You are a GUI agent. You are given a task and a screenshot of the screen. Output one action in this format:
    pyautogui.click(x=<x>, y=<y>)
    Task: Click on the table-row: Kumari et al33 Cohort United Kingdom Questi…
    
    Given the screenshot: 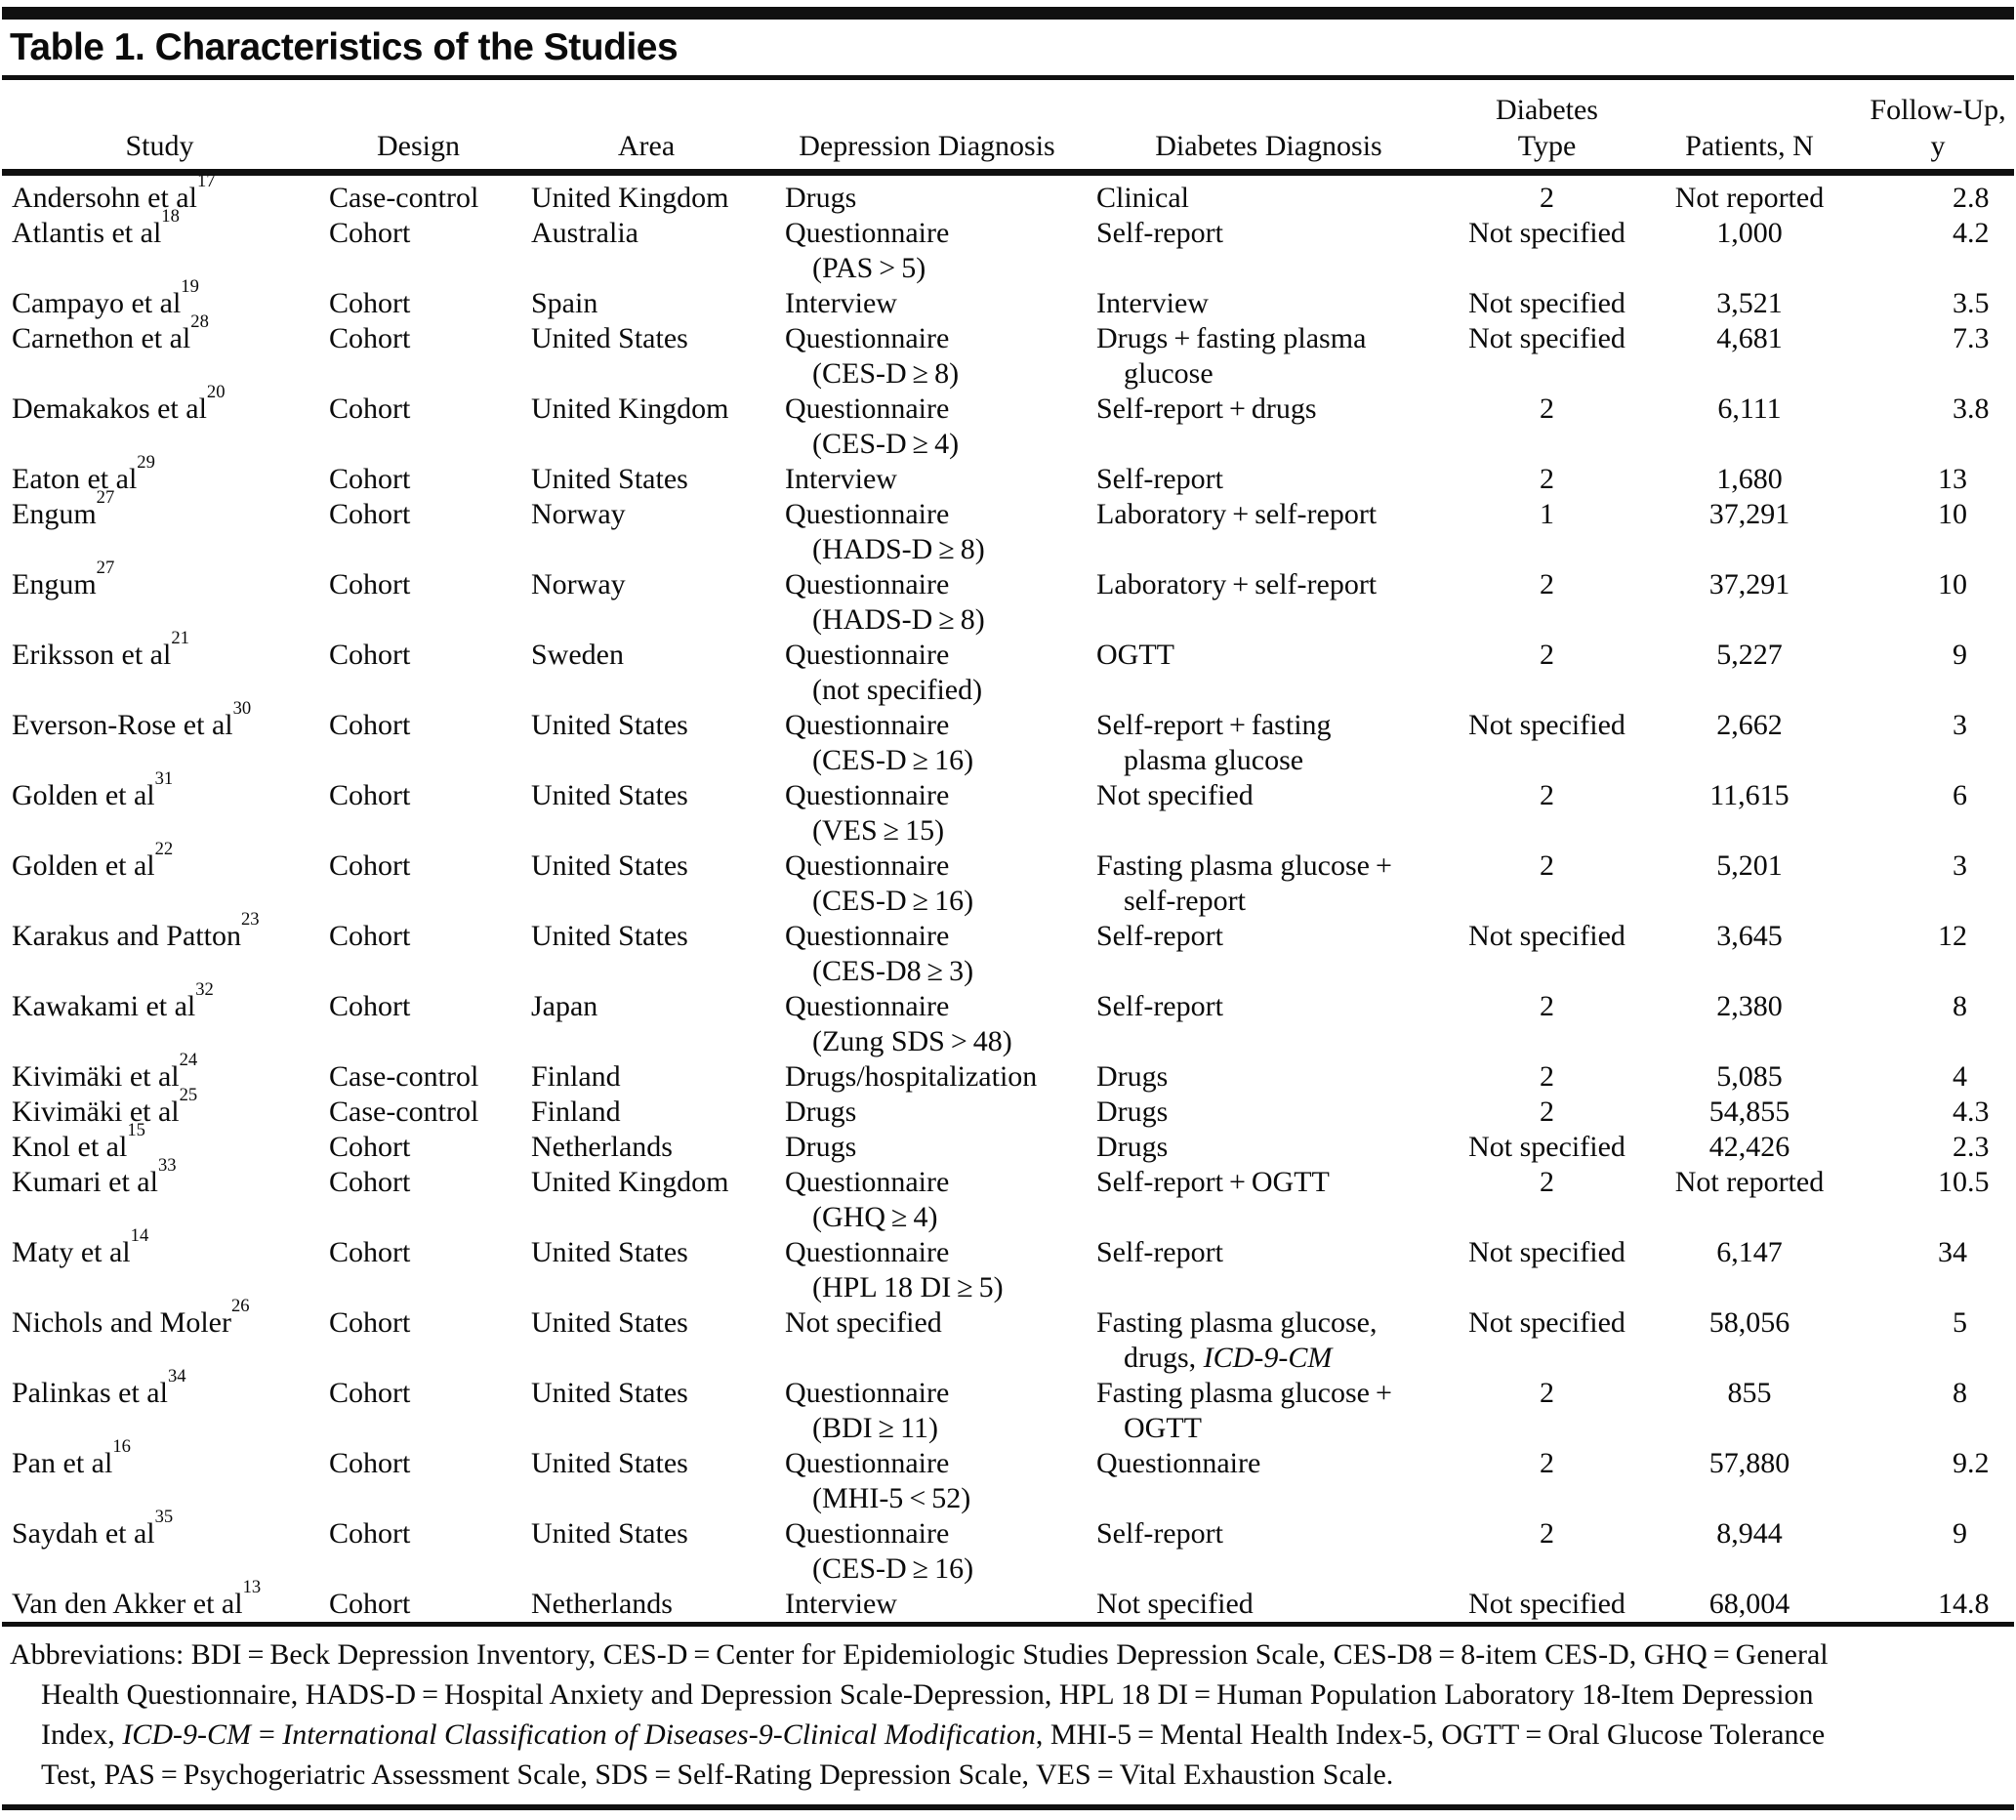 What is the action you would take?
    pyautogui.click(x=1008, y=1195)
    